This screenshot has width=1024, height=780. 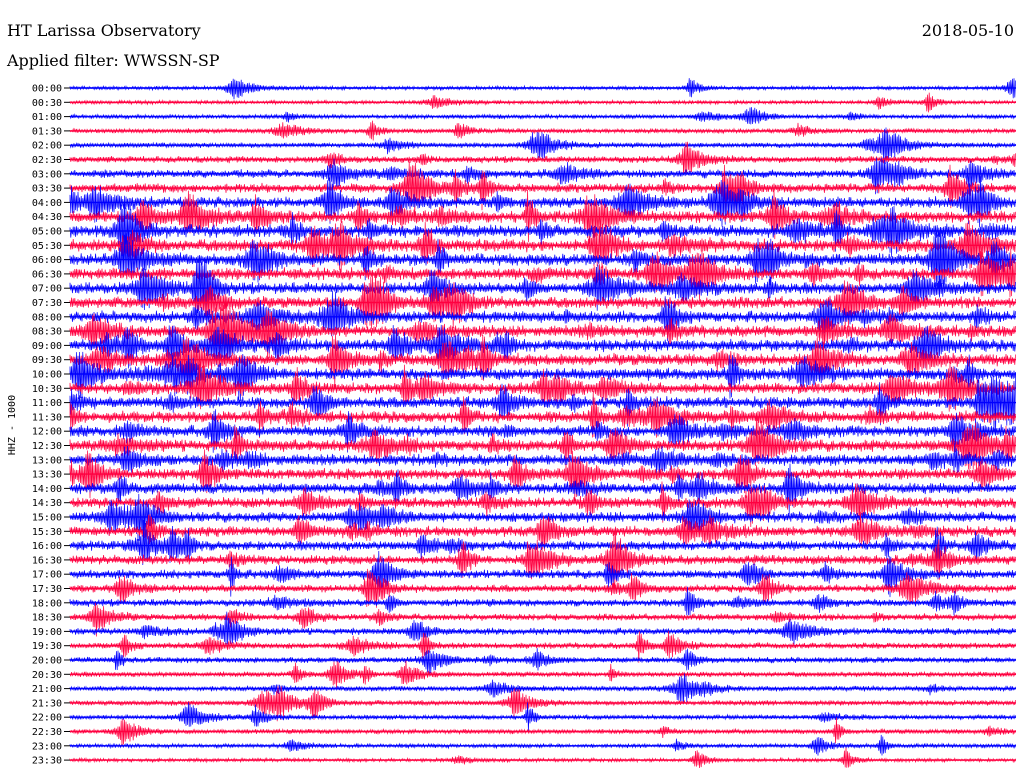 What do you see at coordinates (47, 503) in the screenshot?
I see `time-tick-label: 14:30` at bounding box center [47, 503].